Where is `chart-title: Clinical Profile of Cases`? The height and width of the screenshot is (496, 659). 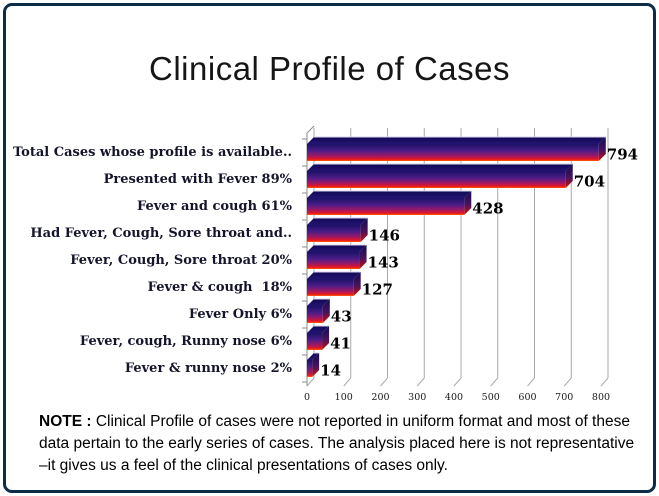 chart-title: Clinical Profile of Cases is located at coordinates (329, 68).